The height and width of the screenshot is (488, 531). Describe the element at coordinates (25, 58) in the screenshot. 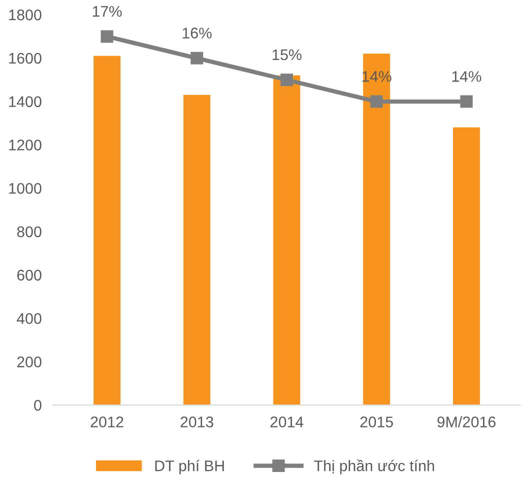

I see `y-tick-label: 1600` at that location.